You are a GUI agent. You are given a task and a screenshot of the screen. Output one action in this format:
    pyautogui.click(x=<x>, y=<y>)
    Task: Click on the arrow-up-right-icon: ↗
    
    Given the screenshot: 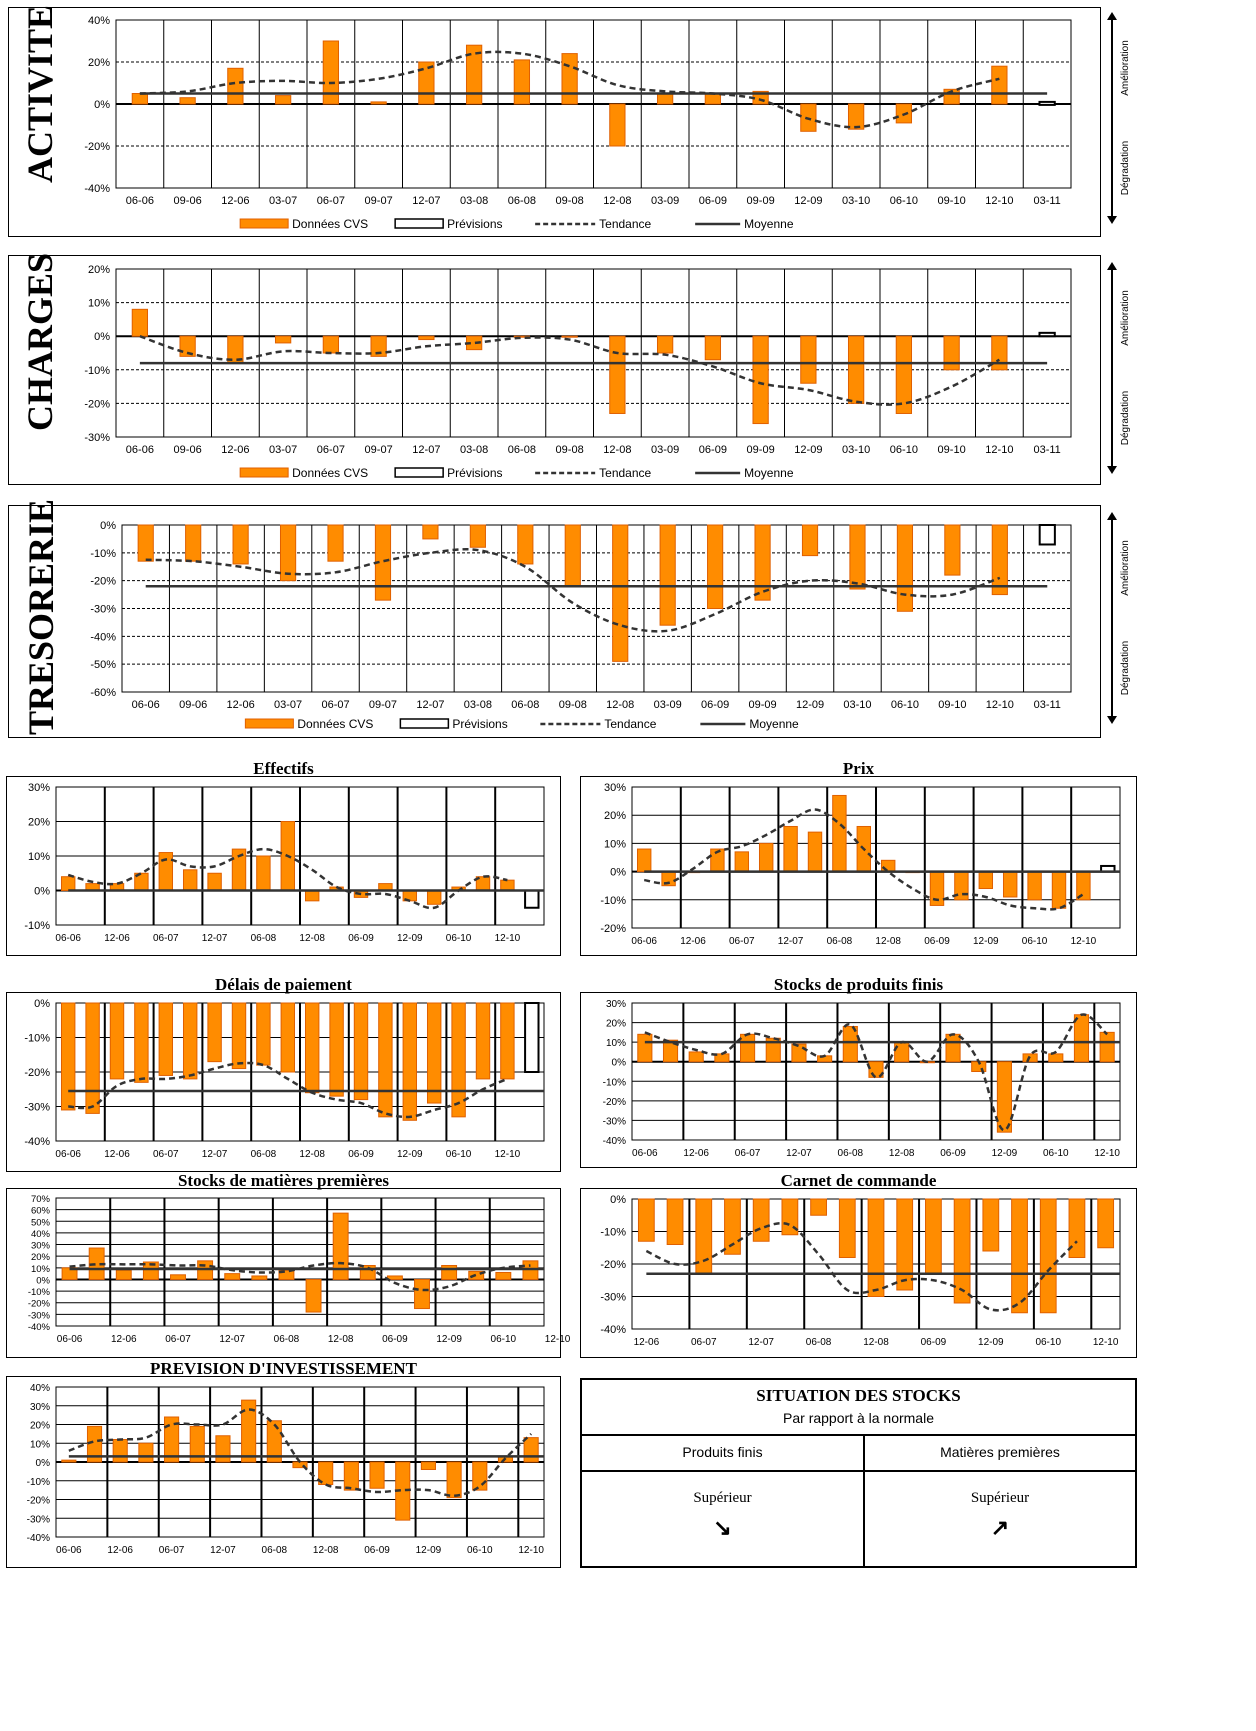 What is the action you would take?
    pyautogui.click(x=1000, y=1527)
    